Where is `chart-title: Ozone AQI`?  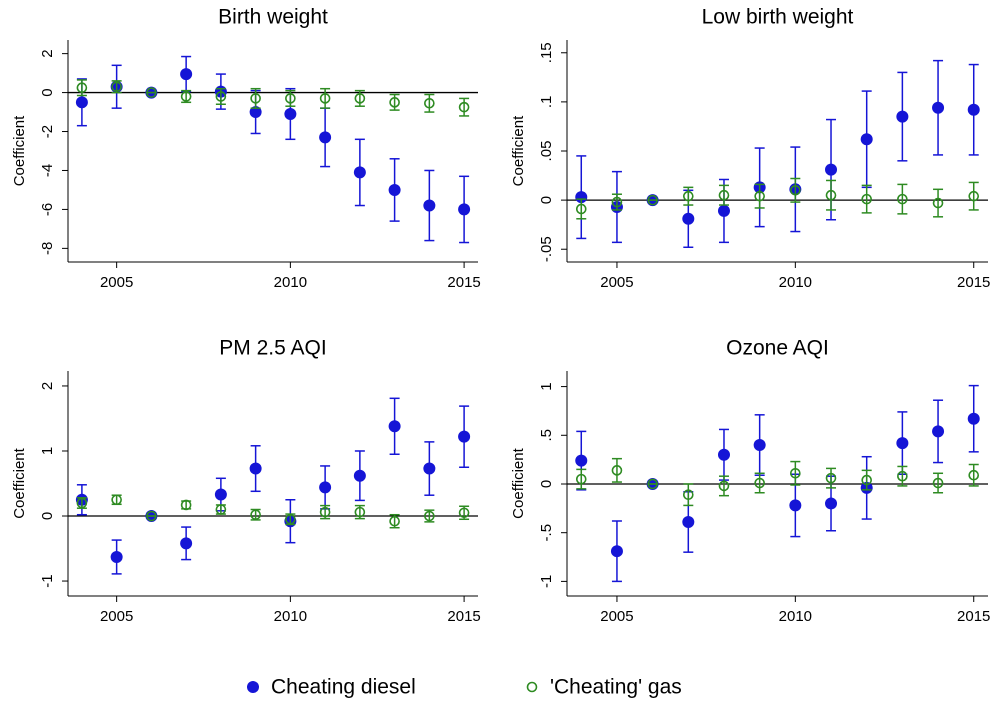 chart-title: Ozone AQI is located at coordinates (777, 348).